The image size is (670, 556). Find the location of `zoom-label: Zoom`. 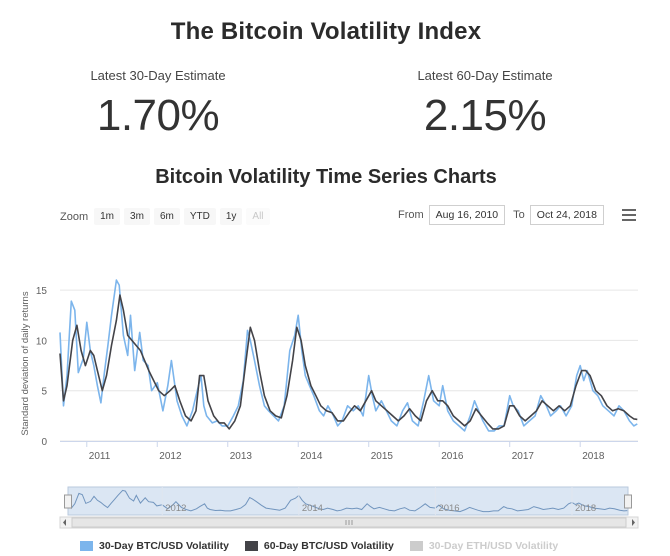

zoom-label: Zoom is located at coordinates (74, 216).